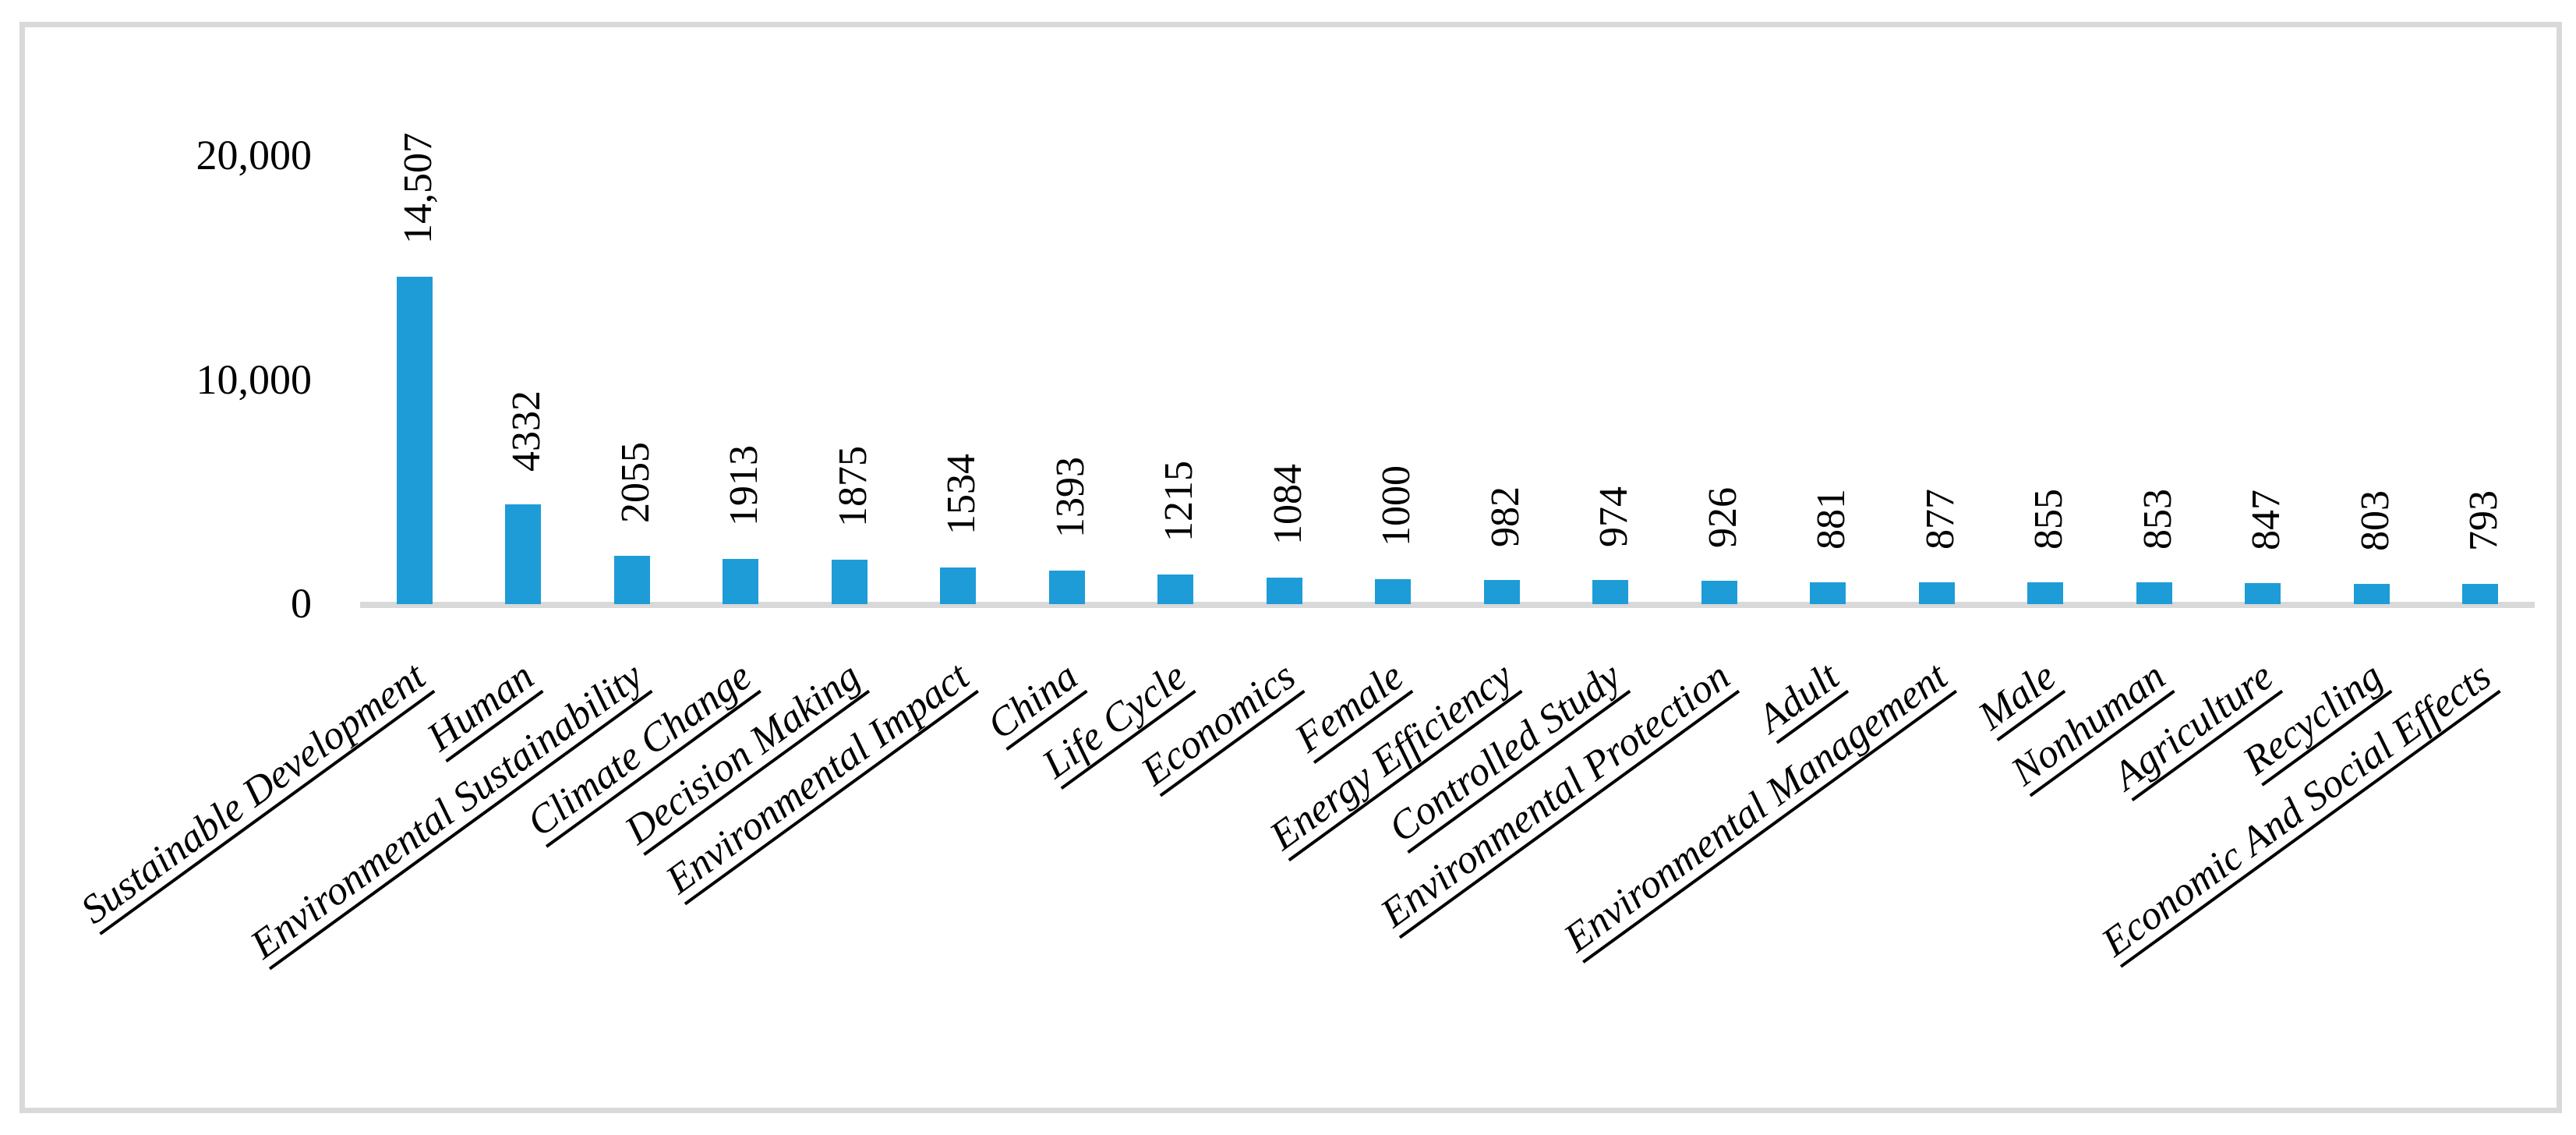 Image resolution: width=2576 pixels, height=1135 pixels. Describe the element at coordinates (1287, 504) in the screenshot. I see `bar-value-label: 1084` at that location.